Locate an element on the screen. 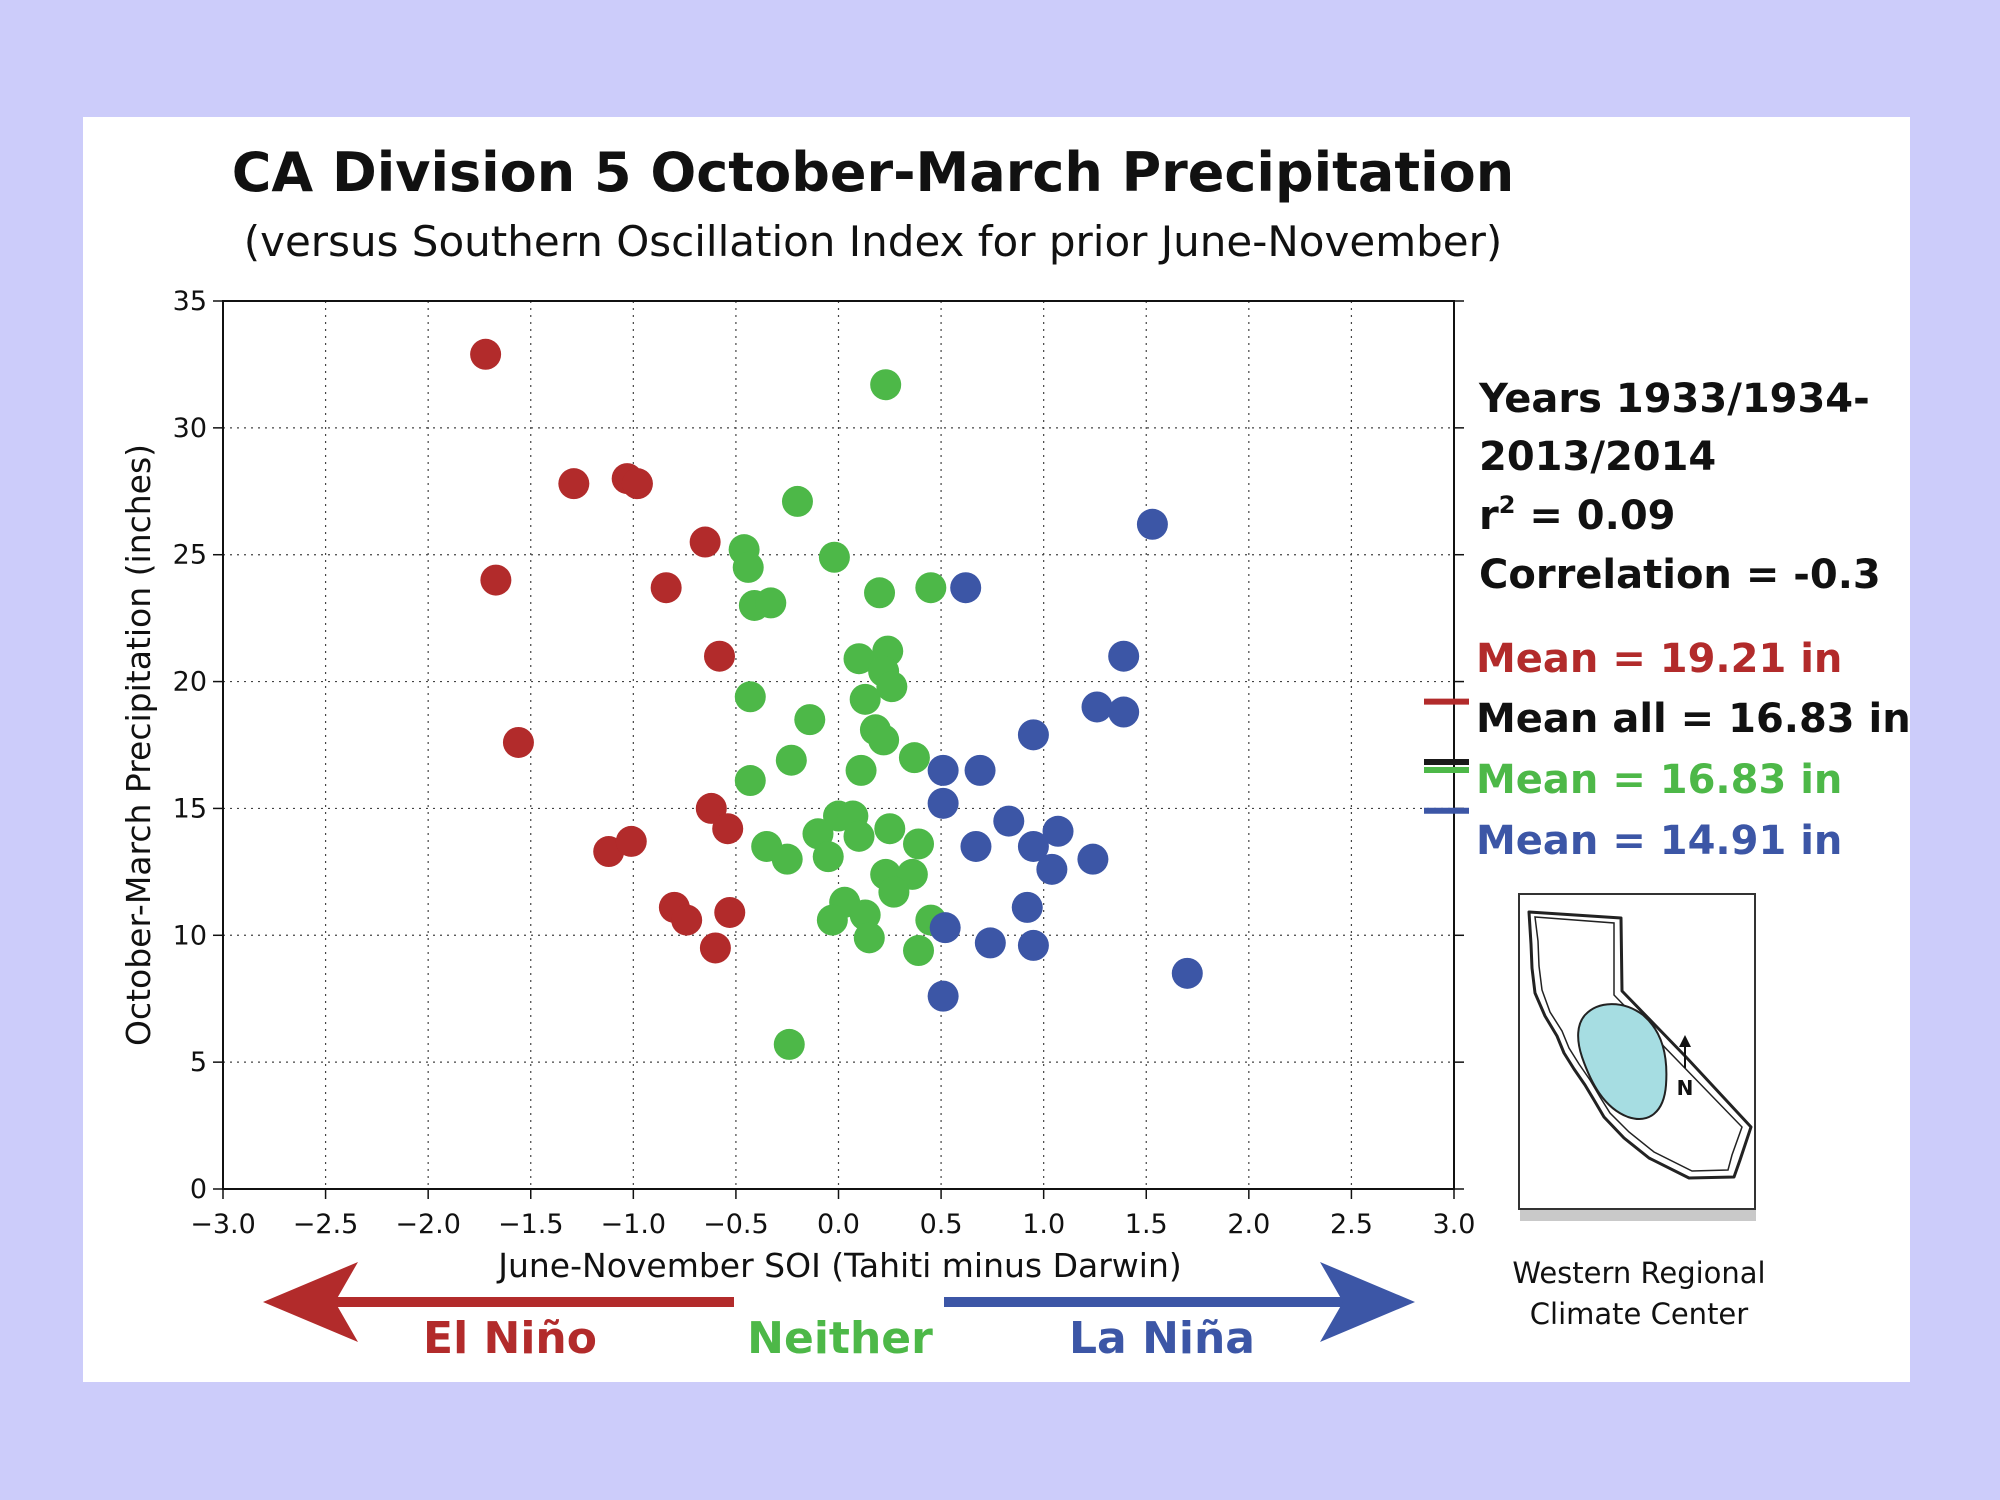 This screenshot has height=1500, width=2000. y-axis-label: October-March Precipitation (inches) is located at coordinates (138, 745).